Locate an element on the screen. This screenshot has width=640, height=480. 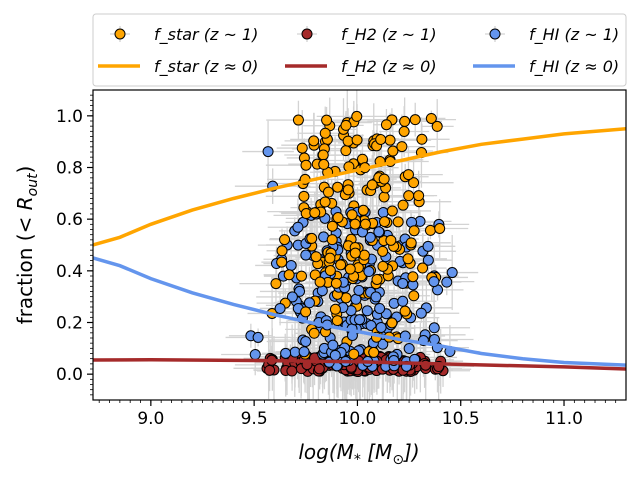
x-tick-label: 10.5 is located at coordinates (461, 419).